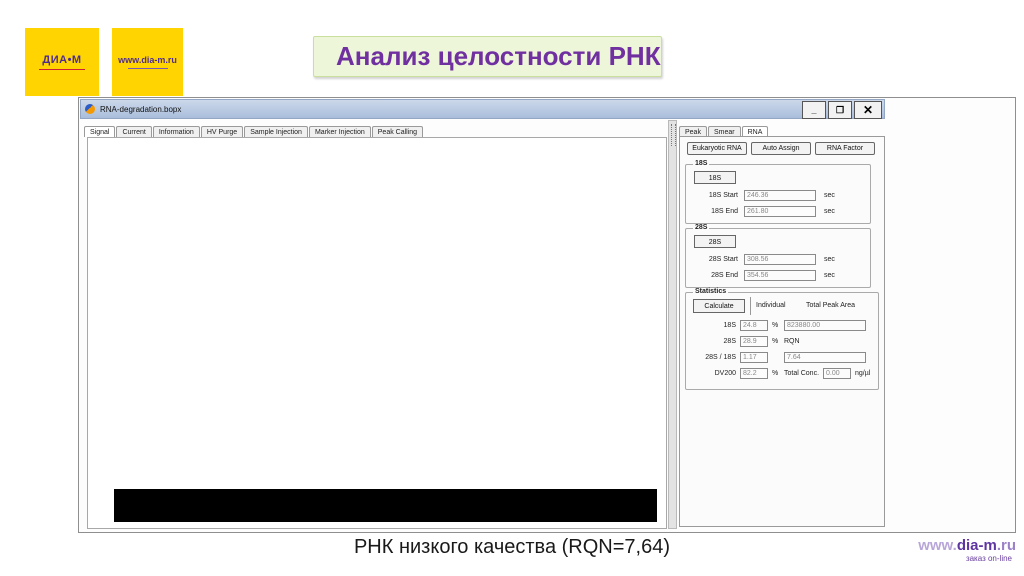 This screenshot has width=1024, height=576. Describe the element at coordinates (780, 259) in the screenshot. I see `28s-start-field` at that location.